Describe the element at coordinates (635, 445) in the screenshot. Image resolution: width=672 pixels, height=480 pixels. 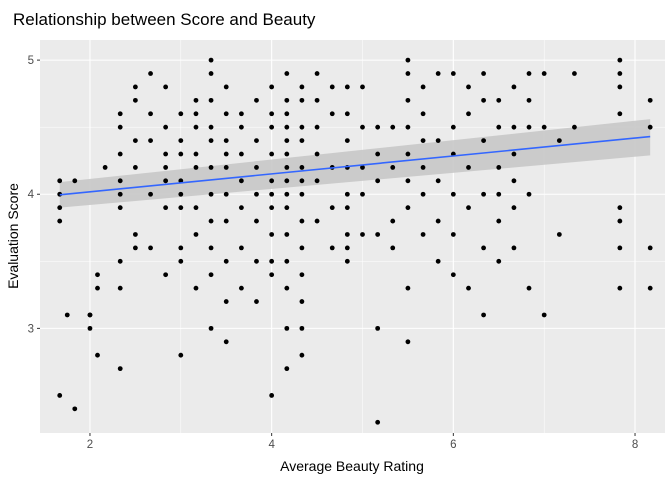
I see `x-tick-label: 8` at that location.